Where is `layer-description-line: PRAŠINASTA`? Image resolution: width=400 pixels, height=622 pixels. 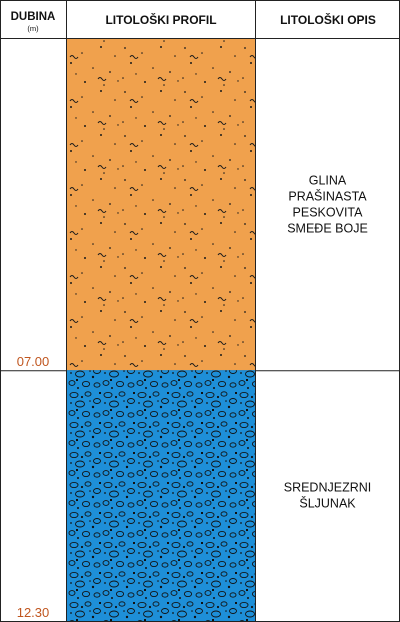
layer-description-line: PRAŠINASTA is located at coordinates (327, 196).